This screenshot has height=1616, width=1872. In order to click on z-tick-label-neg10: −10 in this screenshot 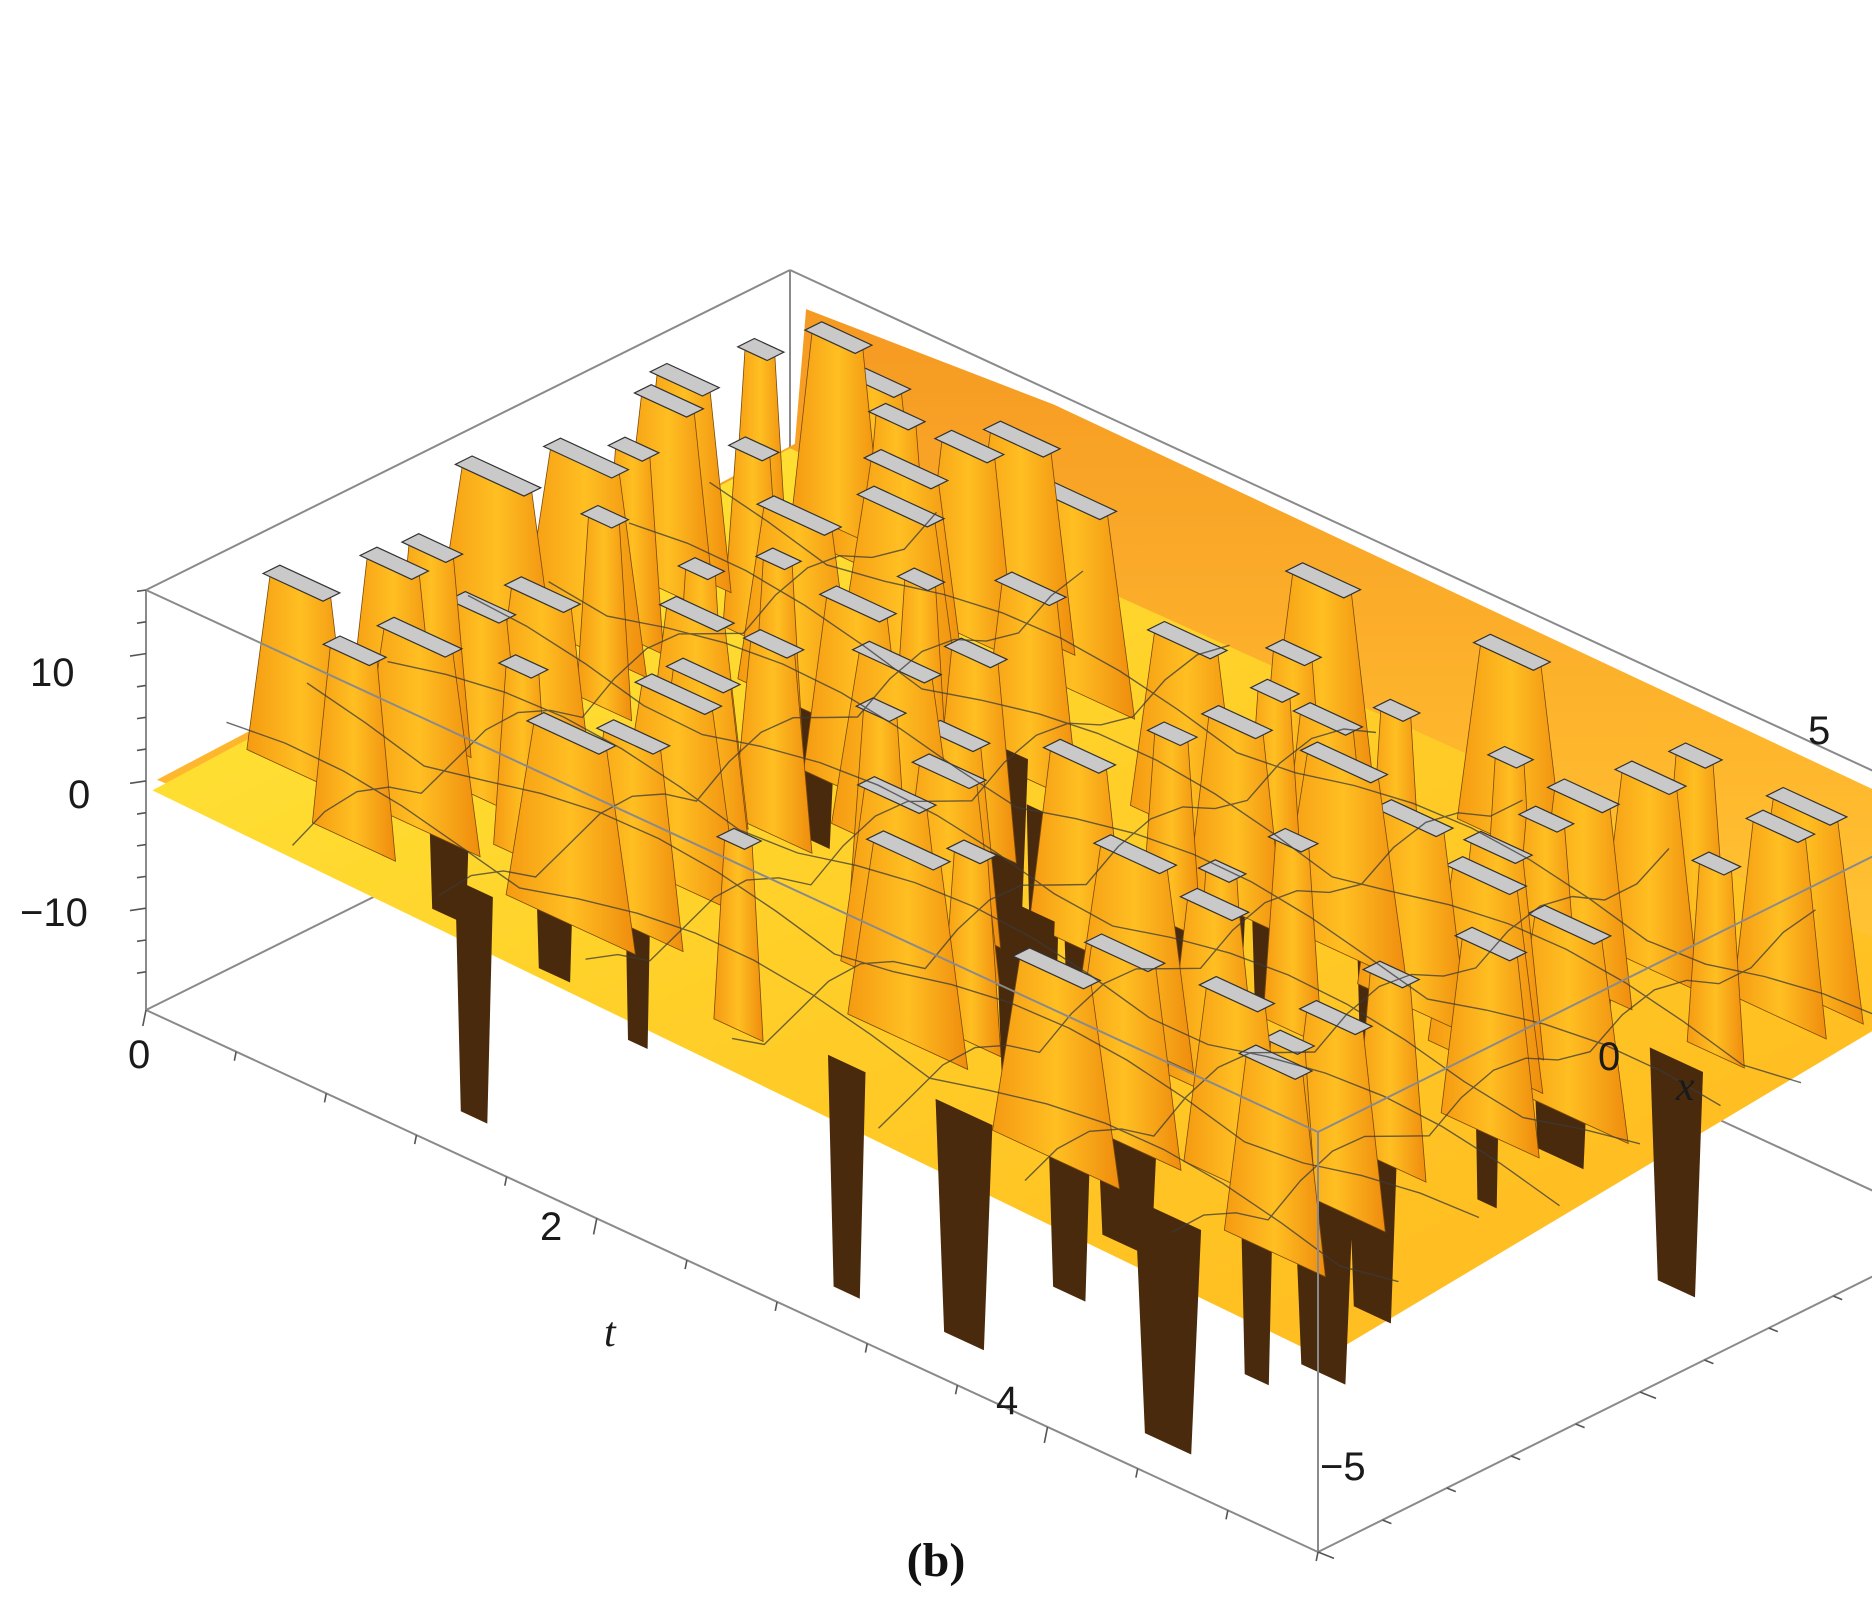, I will do `click(54, 913)`.